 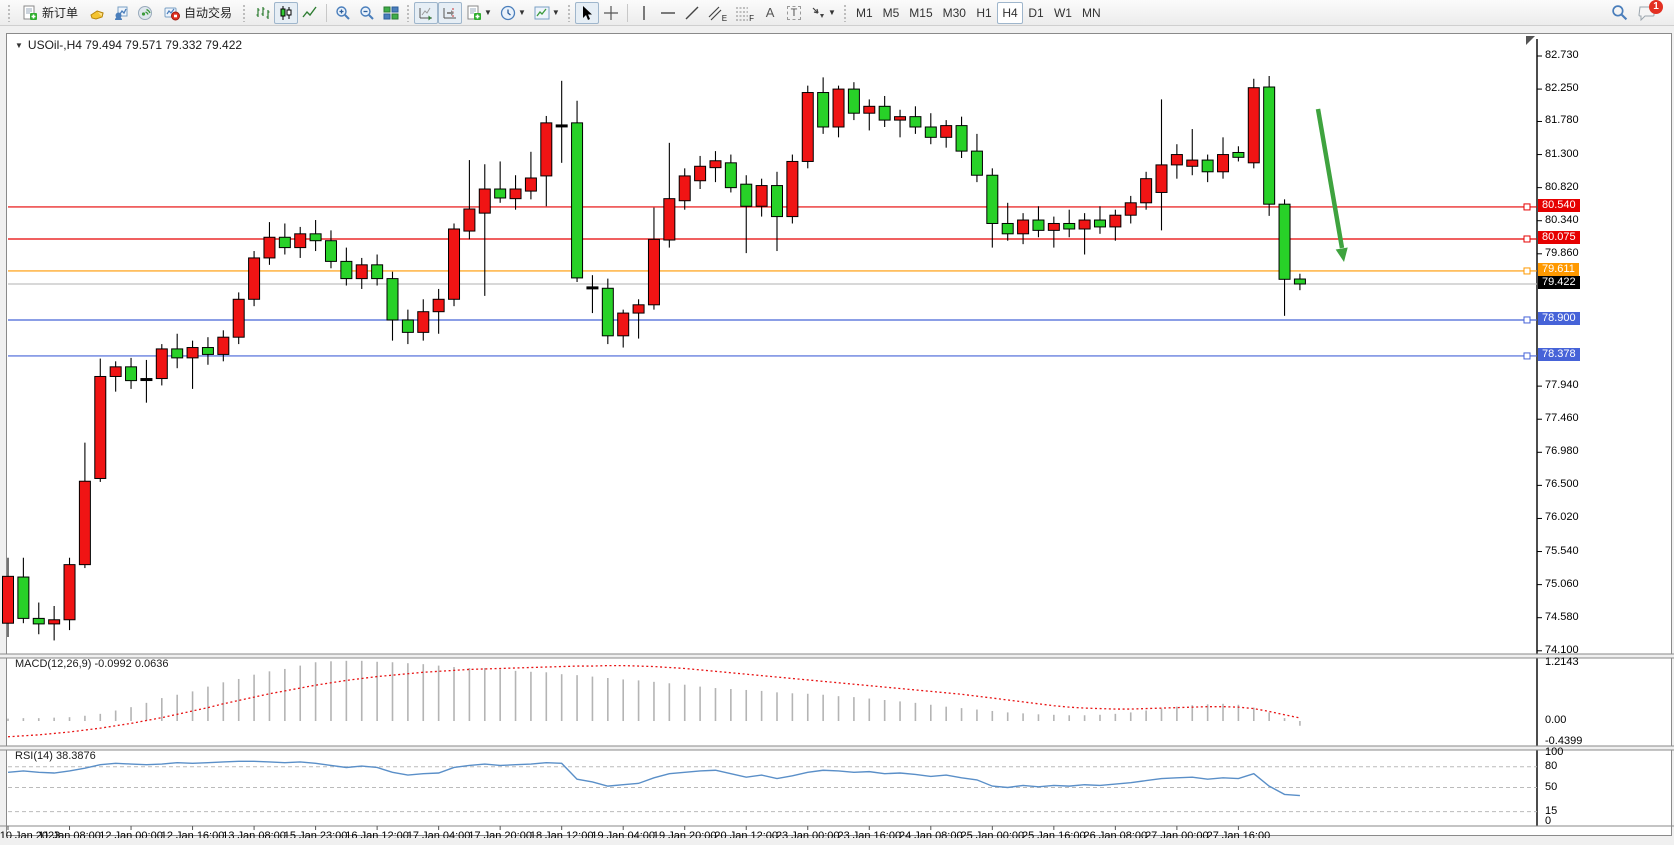 What do you see at coordinates (1562, 583) in the screenshot?
I see `price-tick: 75.060` at bounding box center [1562, 583].